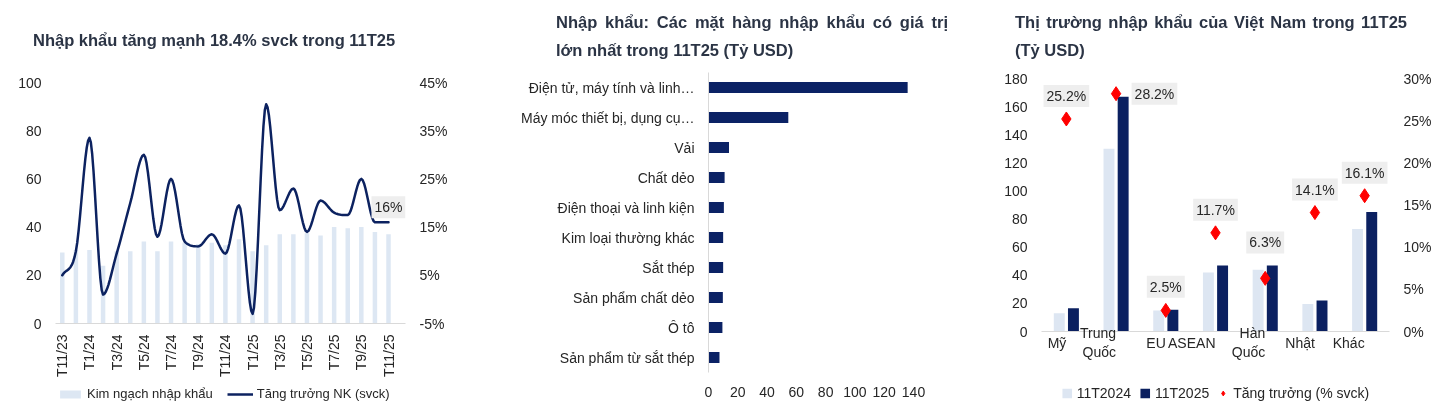  What do you see at coordinates (684, 147) in the screenshot?
I see `y-tick-label: Vải` at bounding box center [684, 147].